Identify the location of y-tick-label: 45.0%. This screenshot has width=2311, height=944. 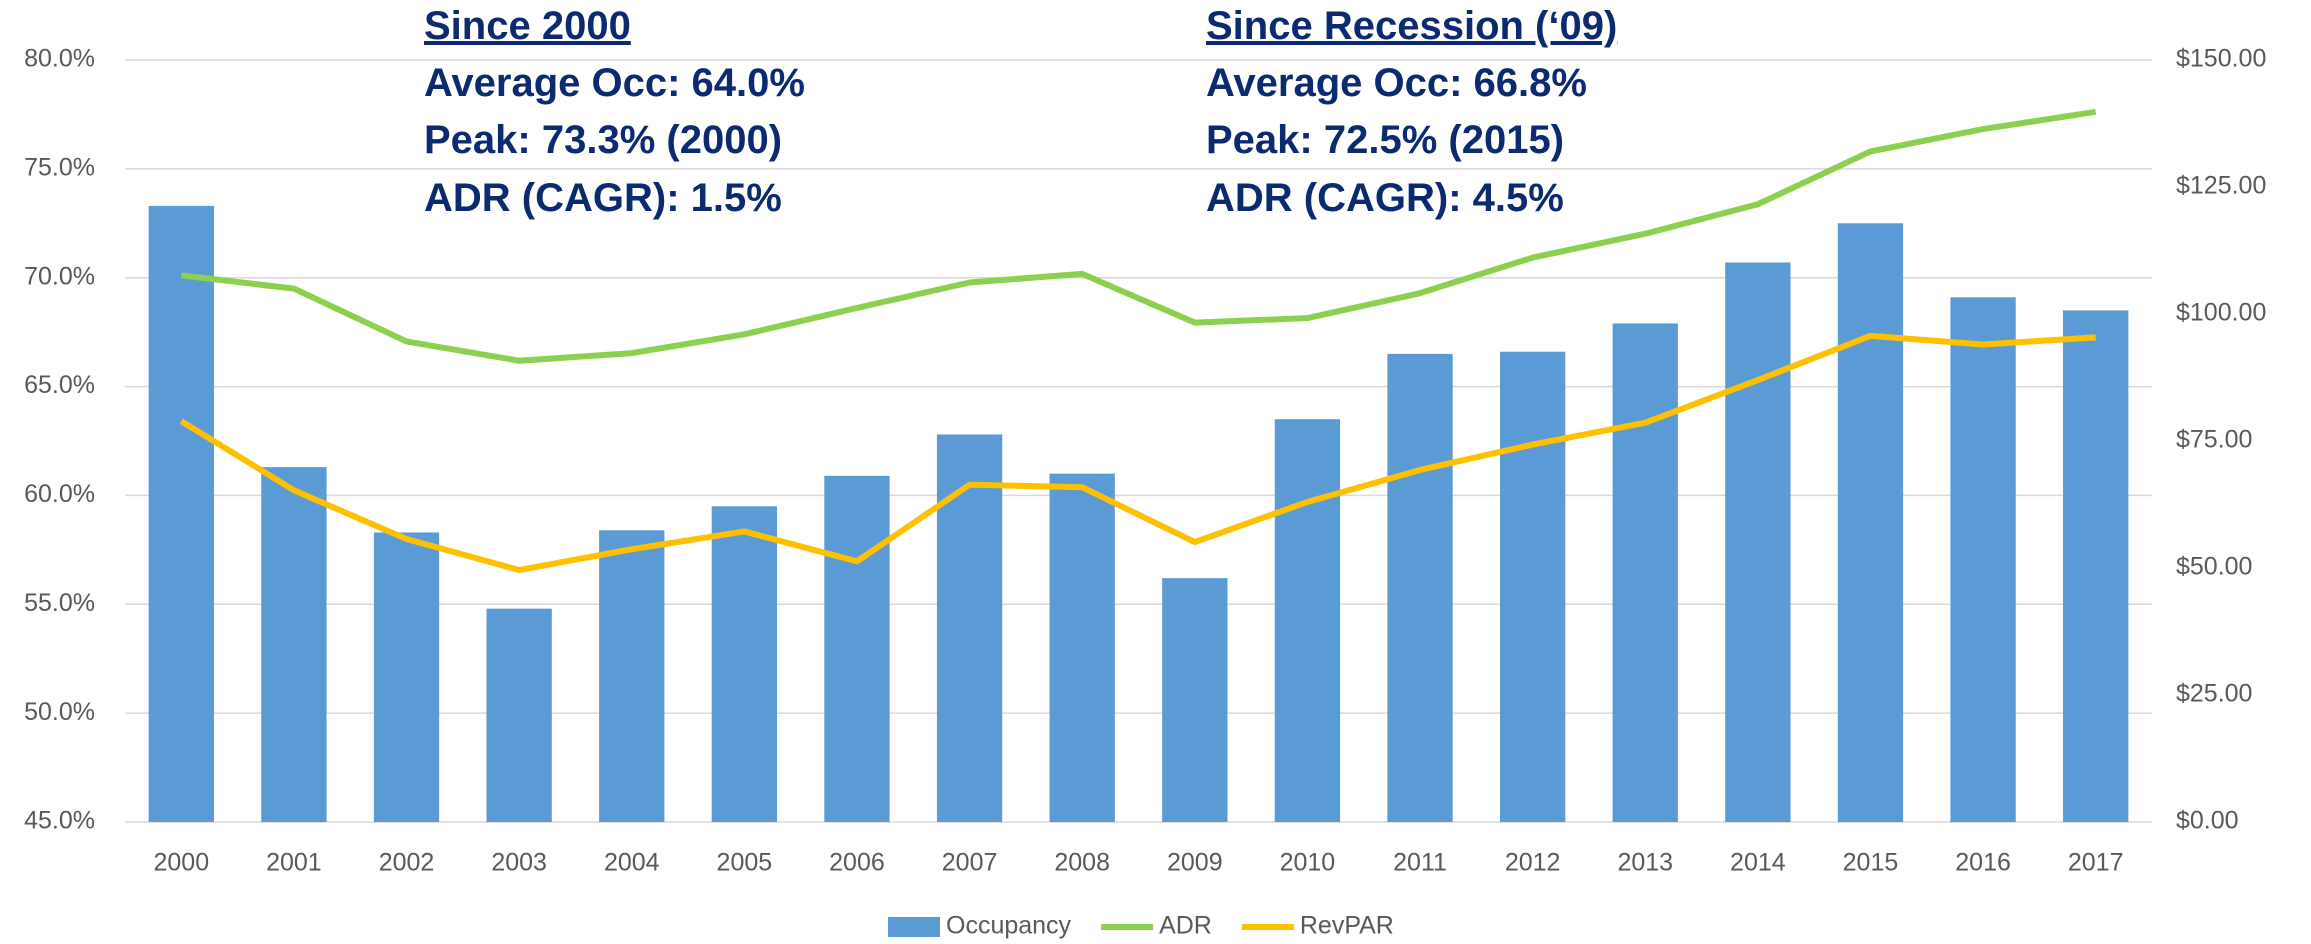
(59, 821).